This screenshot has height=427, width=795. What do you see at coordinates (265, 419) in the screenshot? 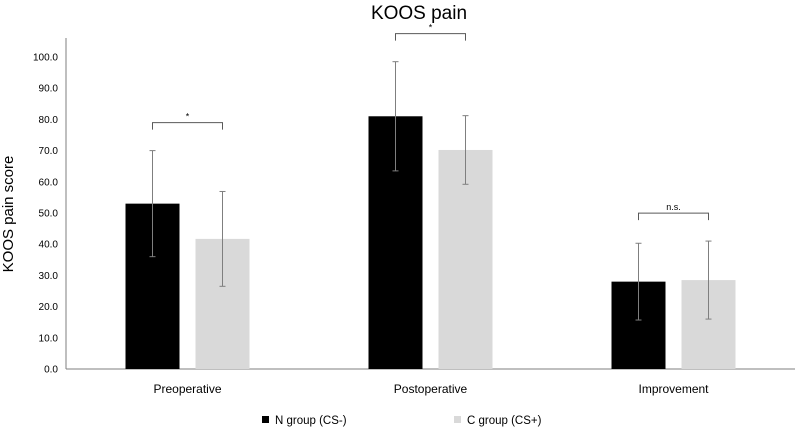
I see `legend-swatch-n-group` at bounding box center [265, 419].